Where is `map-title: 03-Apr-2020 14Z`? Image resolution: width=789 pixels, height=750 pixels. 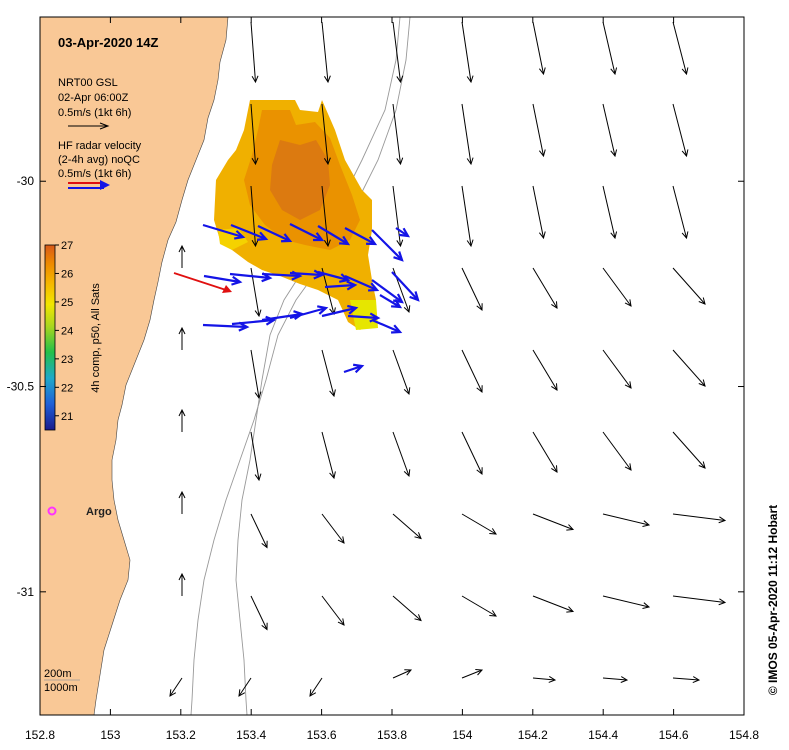
map-title: 03-Apr-2020 14Z is located at coordinates (108, 42).